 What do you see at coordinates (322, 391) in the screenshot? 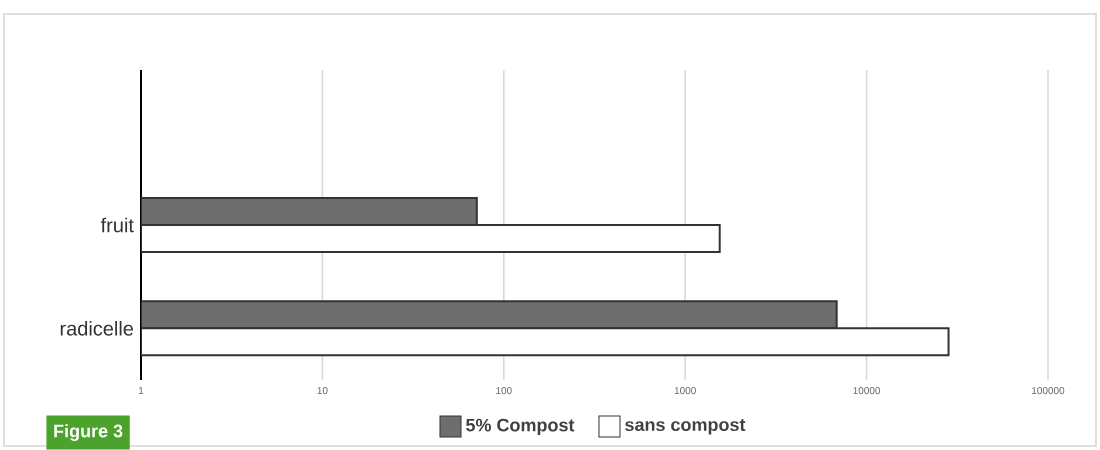
I see `x-tick-label: 10` at bounding box center [322, 391].